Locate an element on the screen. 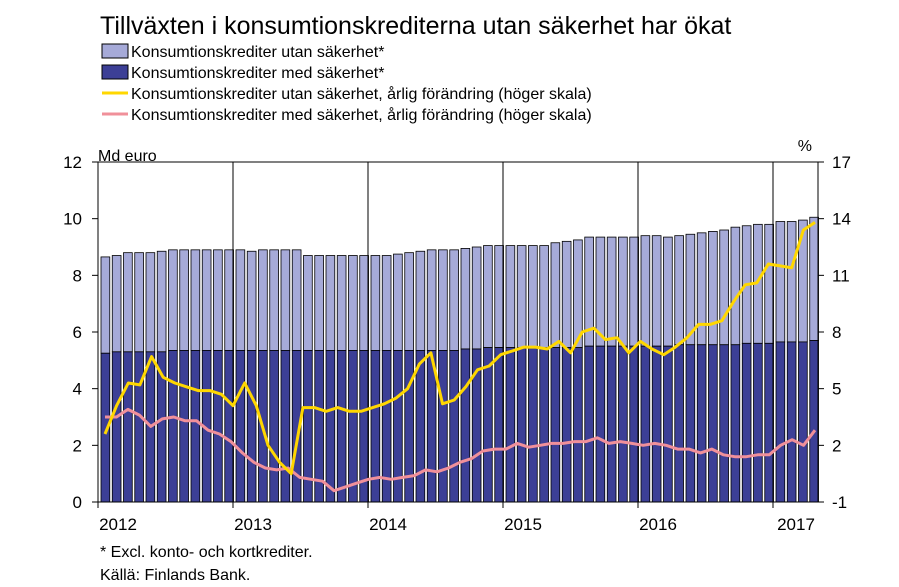 This screenshot has width=899, height=587. line-secured-growth is located at coordinates (461, 450).